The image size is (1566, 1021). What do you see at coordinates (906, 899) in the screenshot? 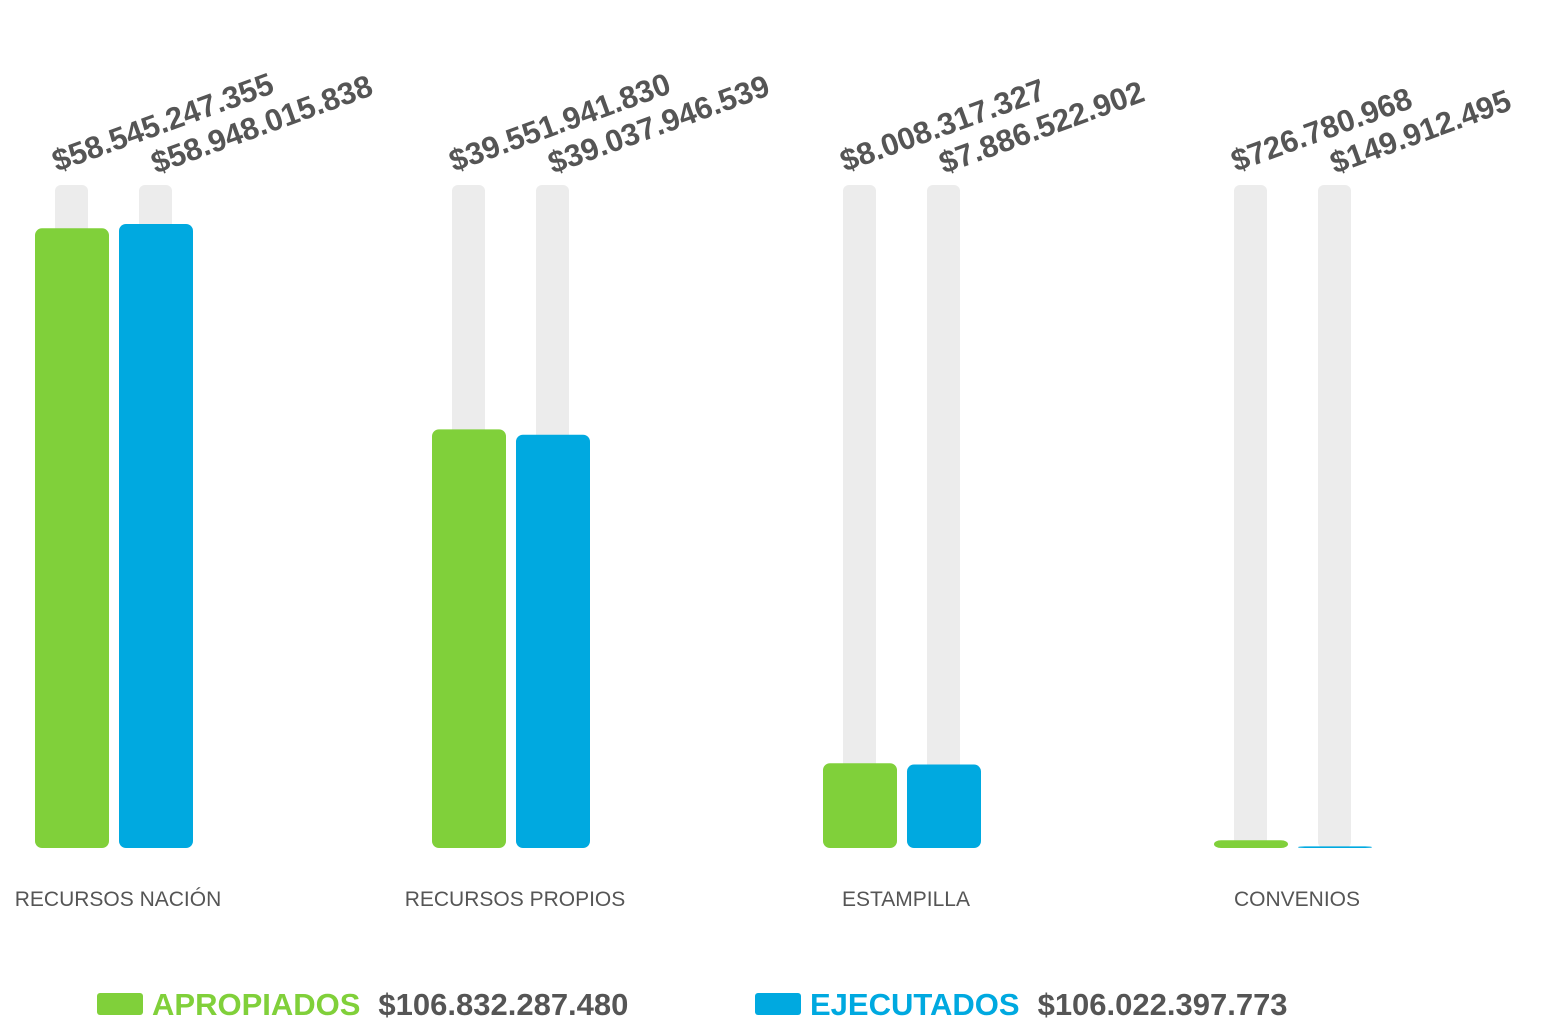
I see `x-tick-label: ESTAMPILLA` at bounding box center [906, 899].